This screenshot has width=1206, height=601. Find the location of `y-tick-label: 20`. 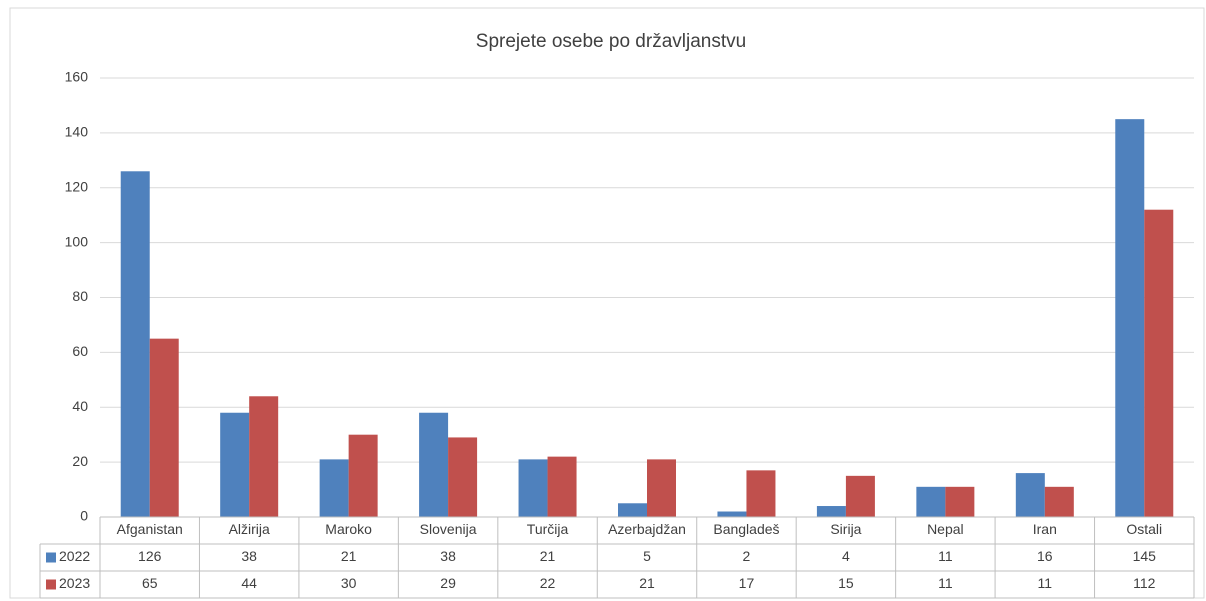

y-tick-label: 20 is located at coordinates (80, 461).